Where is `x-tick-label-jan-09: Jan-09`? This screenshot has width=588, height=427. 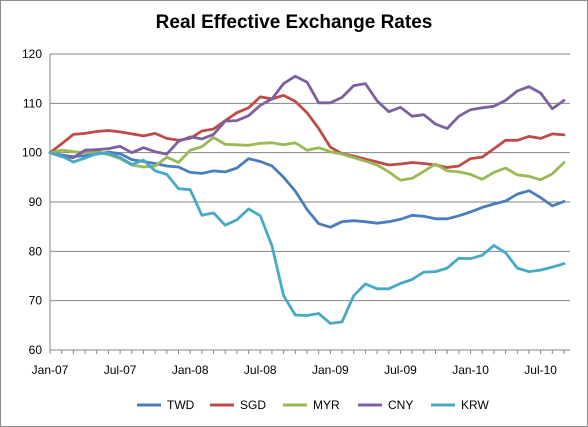
x-tick-label-jan-09: Jan-09 is located at coordinates (330, 370).